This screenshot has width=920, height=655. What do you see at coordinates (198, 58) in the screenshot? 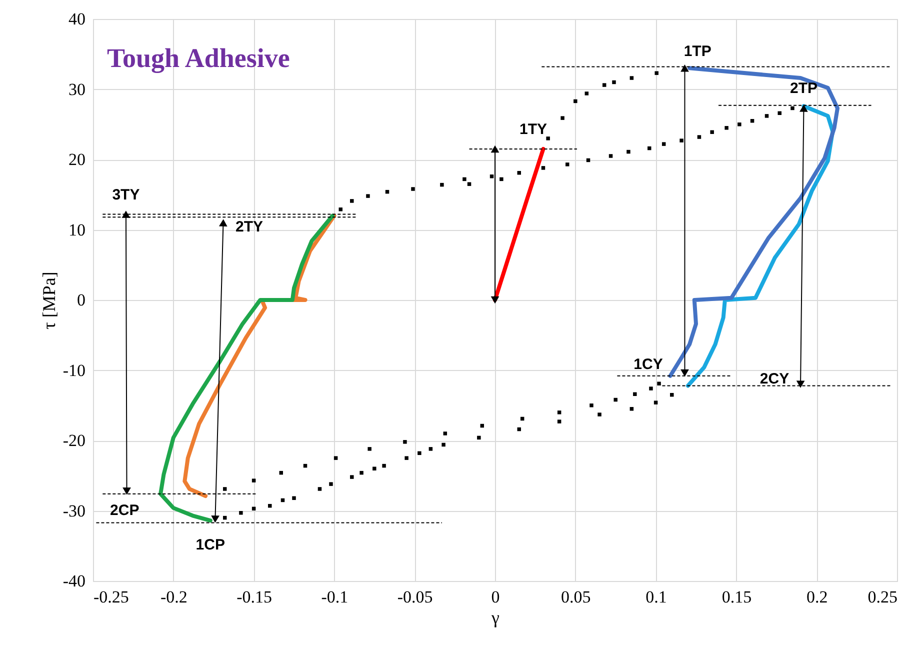
I see `text: Tough Adhesive` at bounding box center [198, 58].